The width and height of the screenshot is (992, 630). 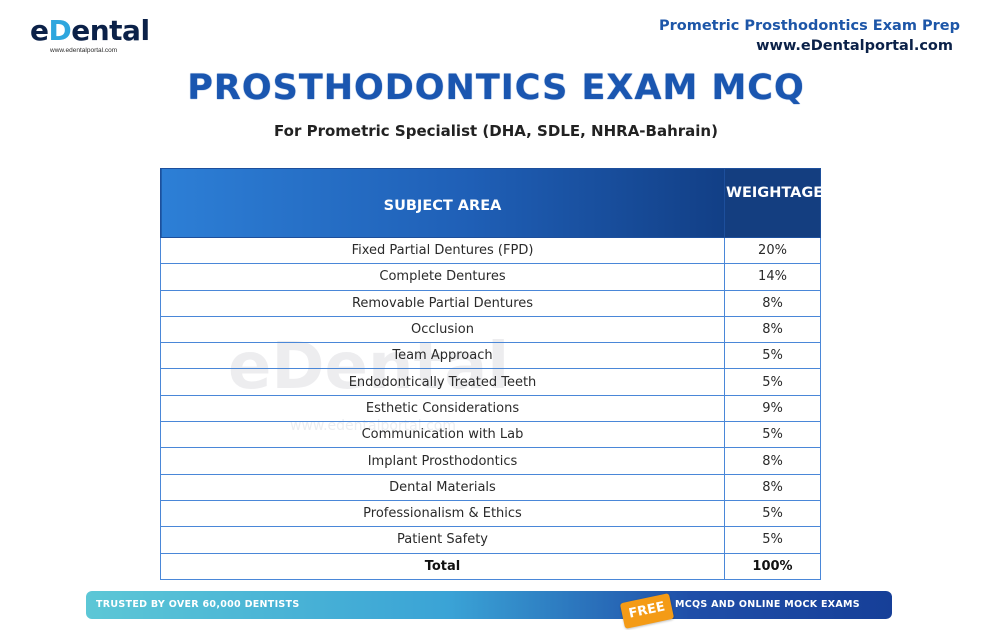 I want to click on subject-cell: Implant Prosthodontics, so click(x=442, y=461).